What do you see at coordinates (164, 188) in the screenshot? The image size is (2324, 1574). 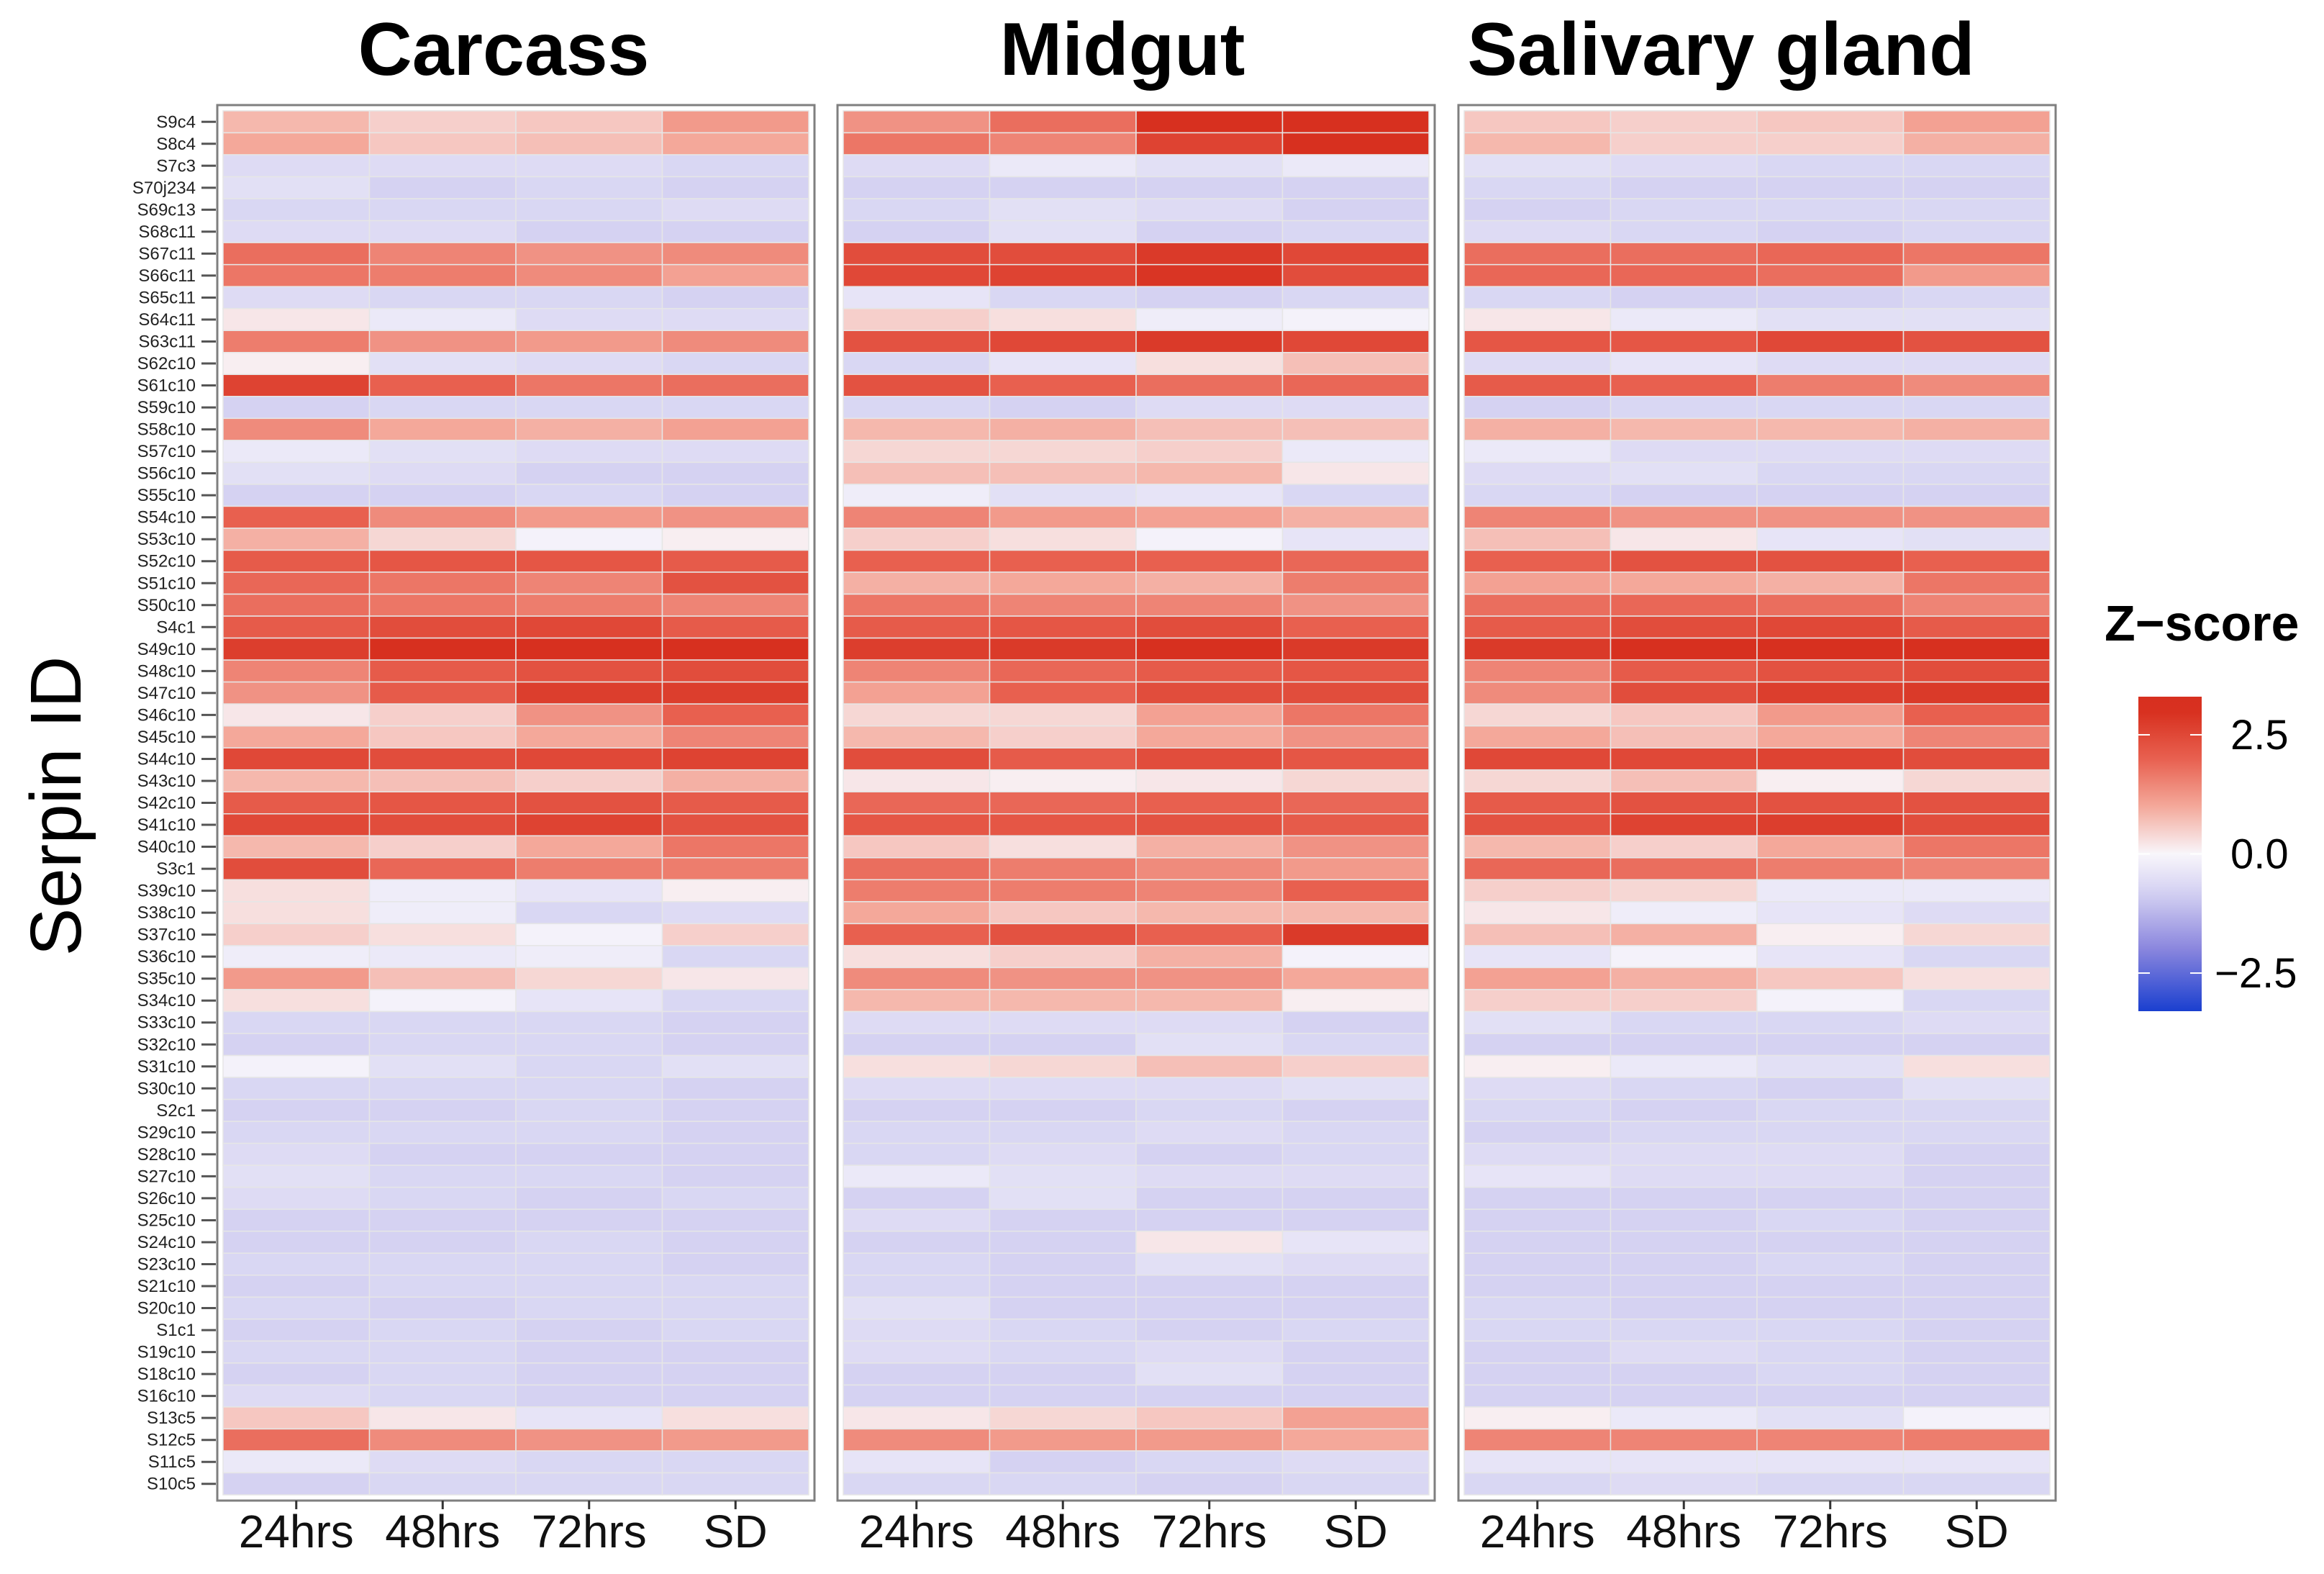 I see `row-label: S70j234` at bounding box center [164, 188].